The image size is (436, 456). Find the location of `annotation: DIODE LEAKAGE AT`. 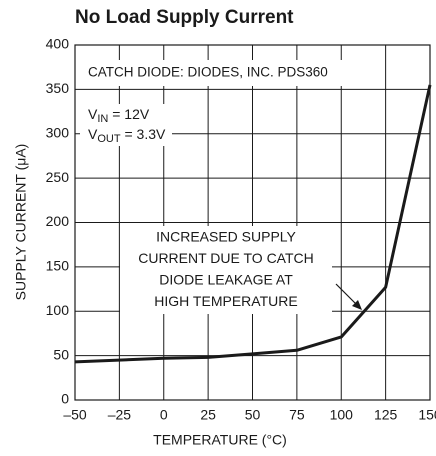

annotation: DIODE LEAKAGE AT is located at coordinates (226, 280).